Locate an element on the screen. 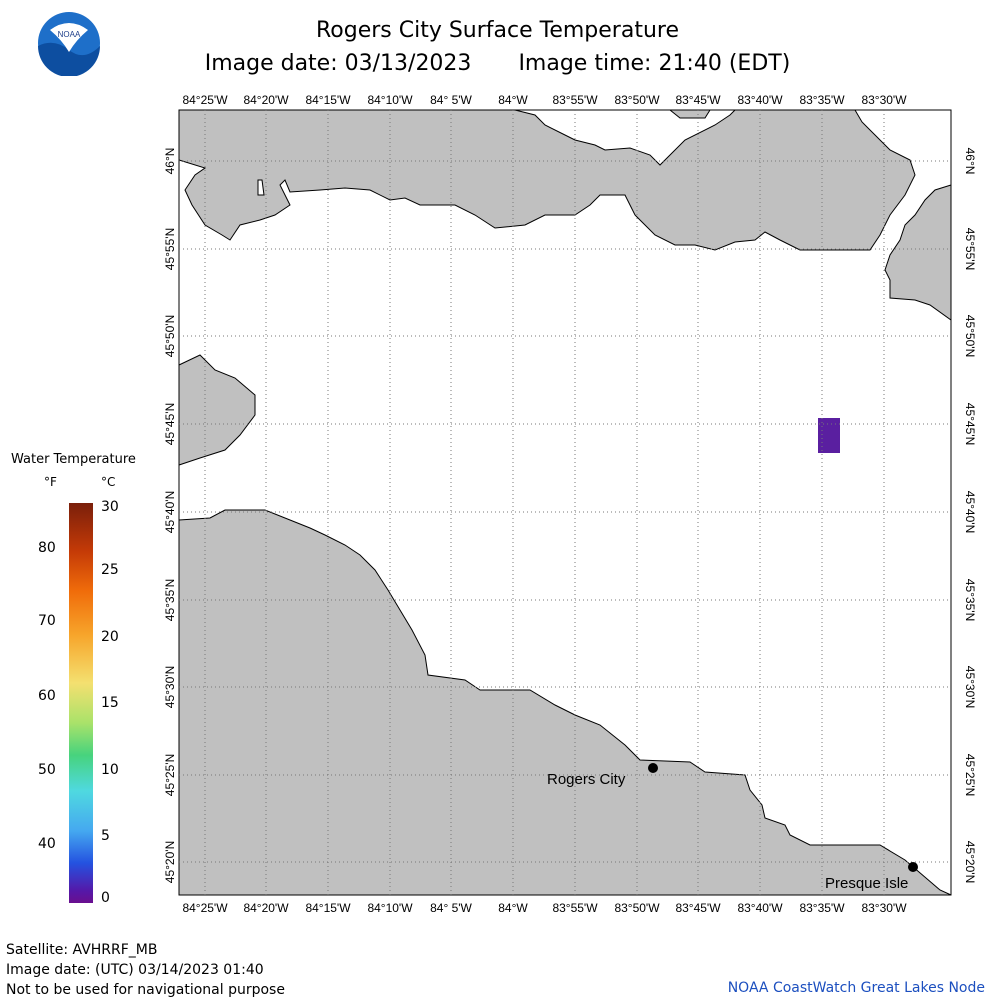 The height and width of the screenshot is (1005, 995). celsius-tick: 15 is located at coordinates (110, 703).